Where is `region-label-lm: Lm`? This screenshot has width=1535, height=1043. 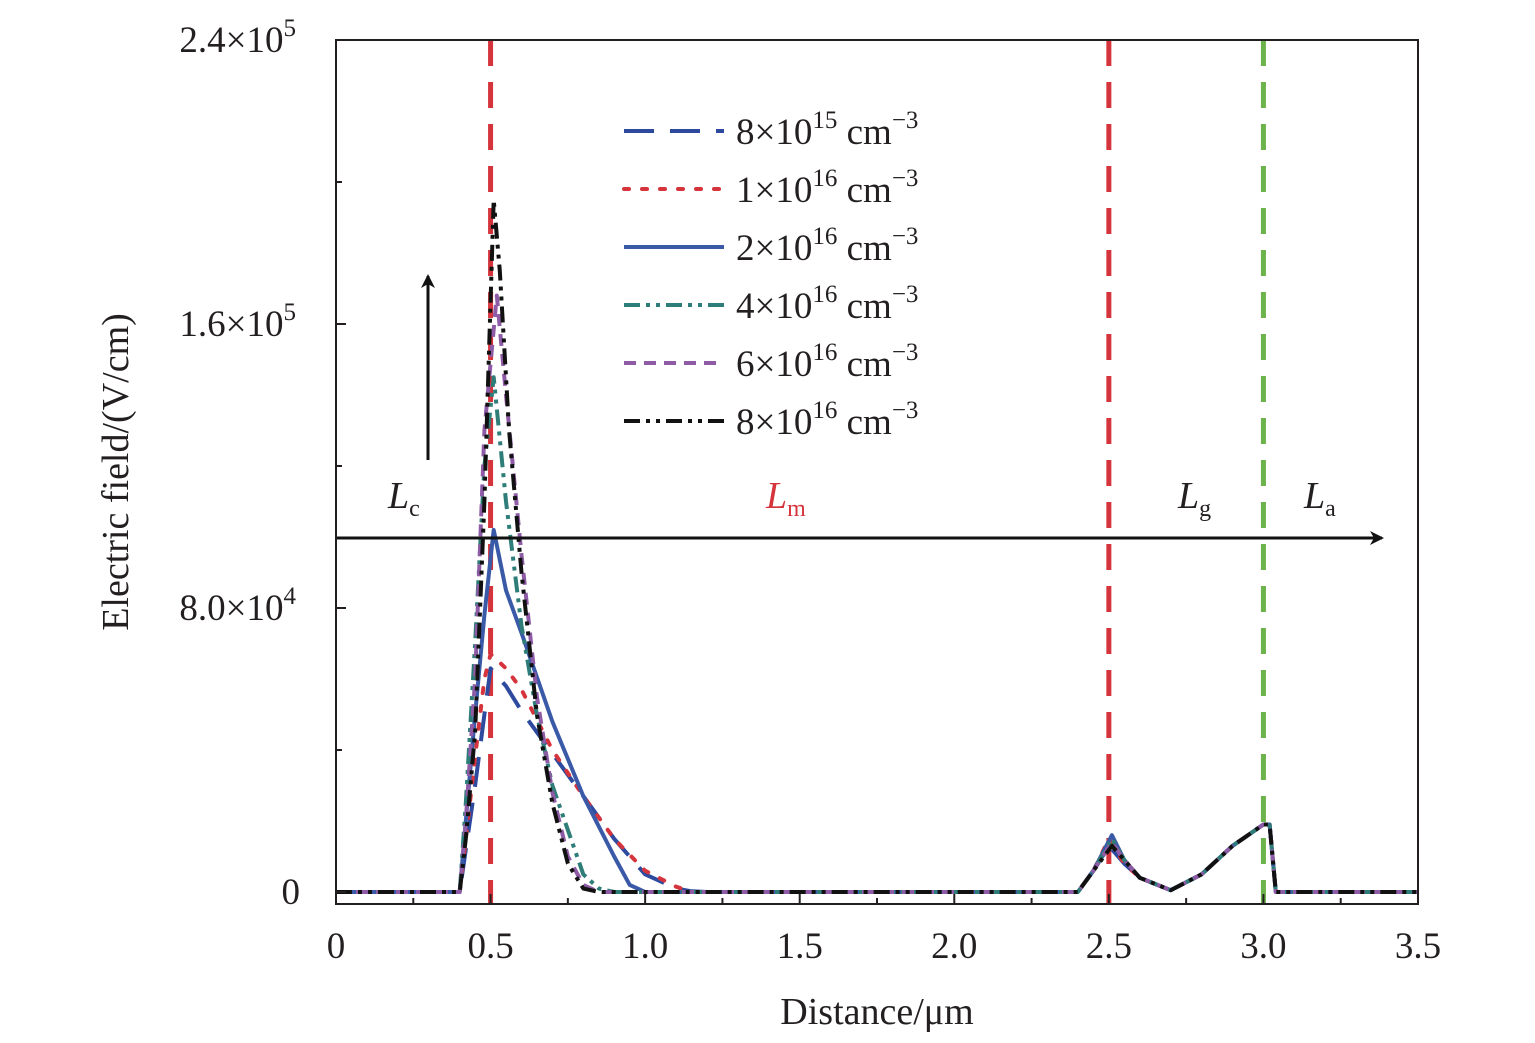
region-label-lm: Lm is located at coordinates (785, 498).